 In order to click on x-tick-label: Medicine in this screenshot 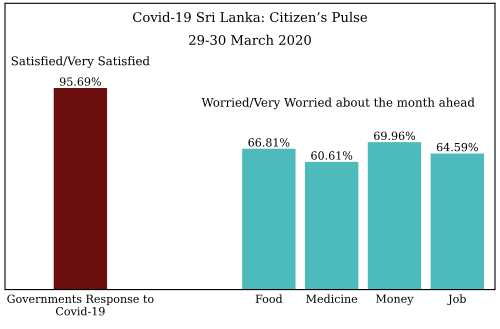, I will do `click(332, 298)`.